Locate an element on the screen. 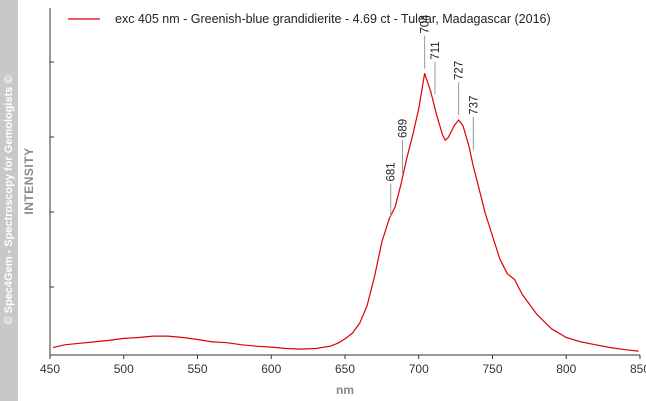  x-axis-label: nm is located at coordinates (345, 390).